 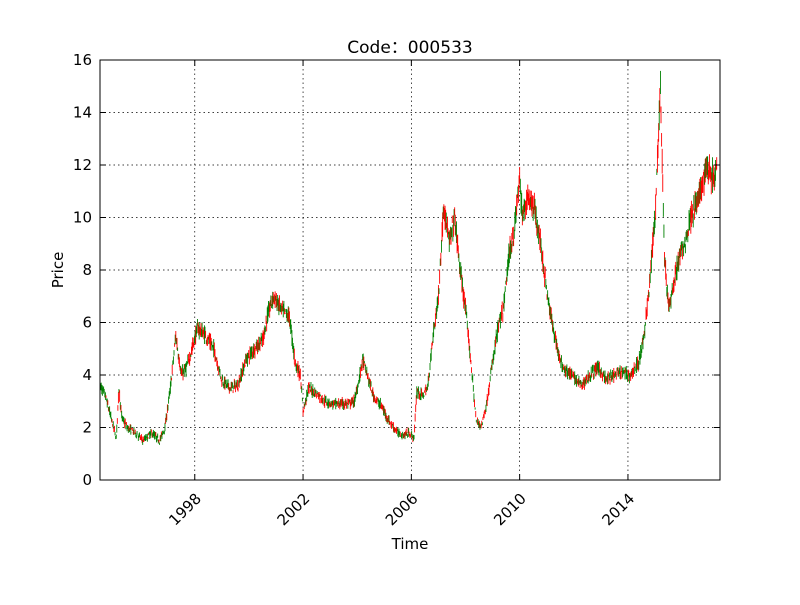 I want to click on y-tick-label: 2, so click(x=87, y=428).